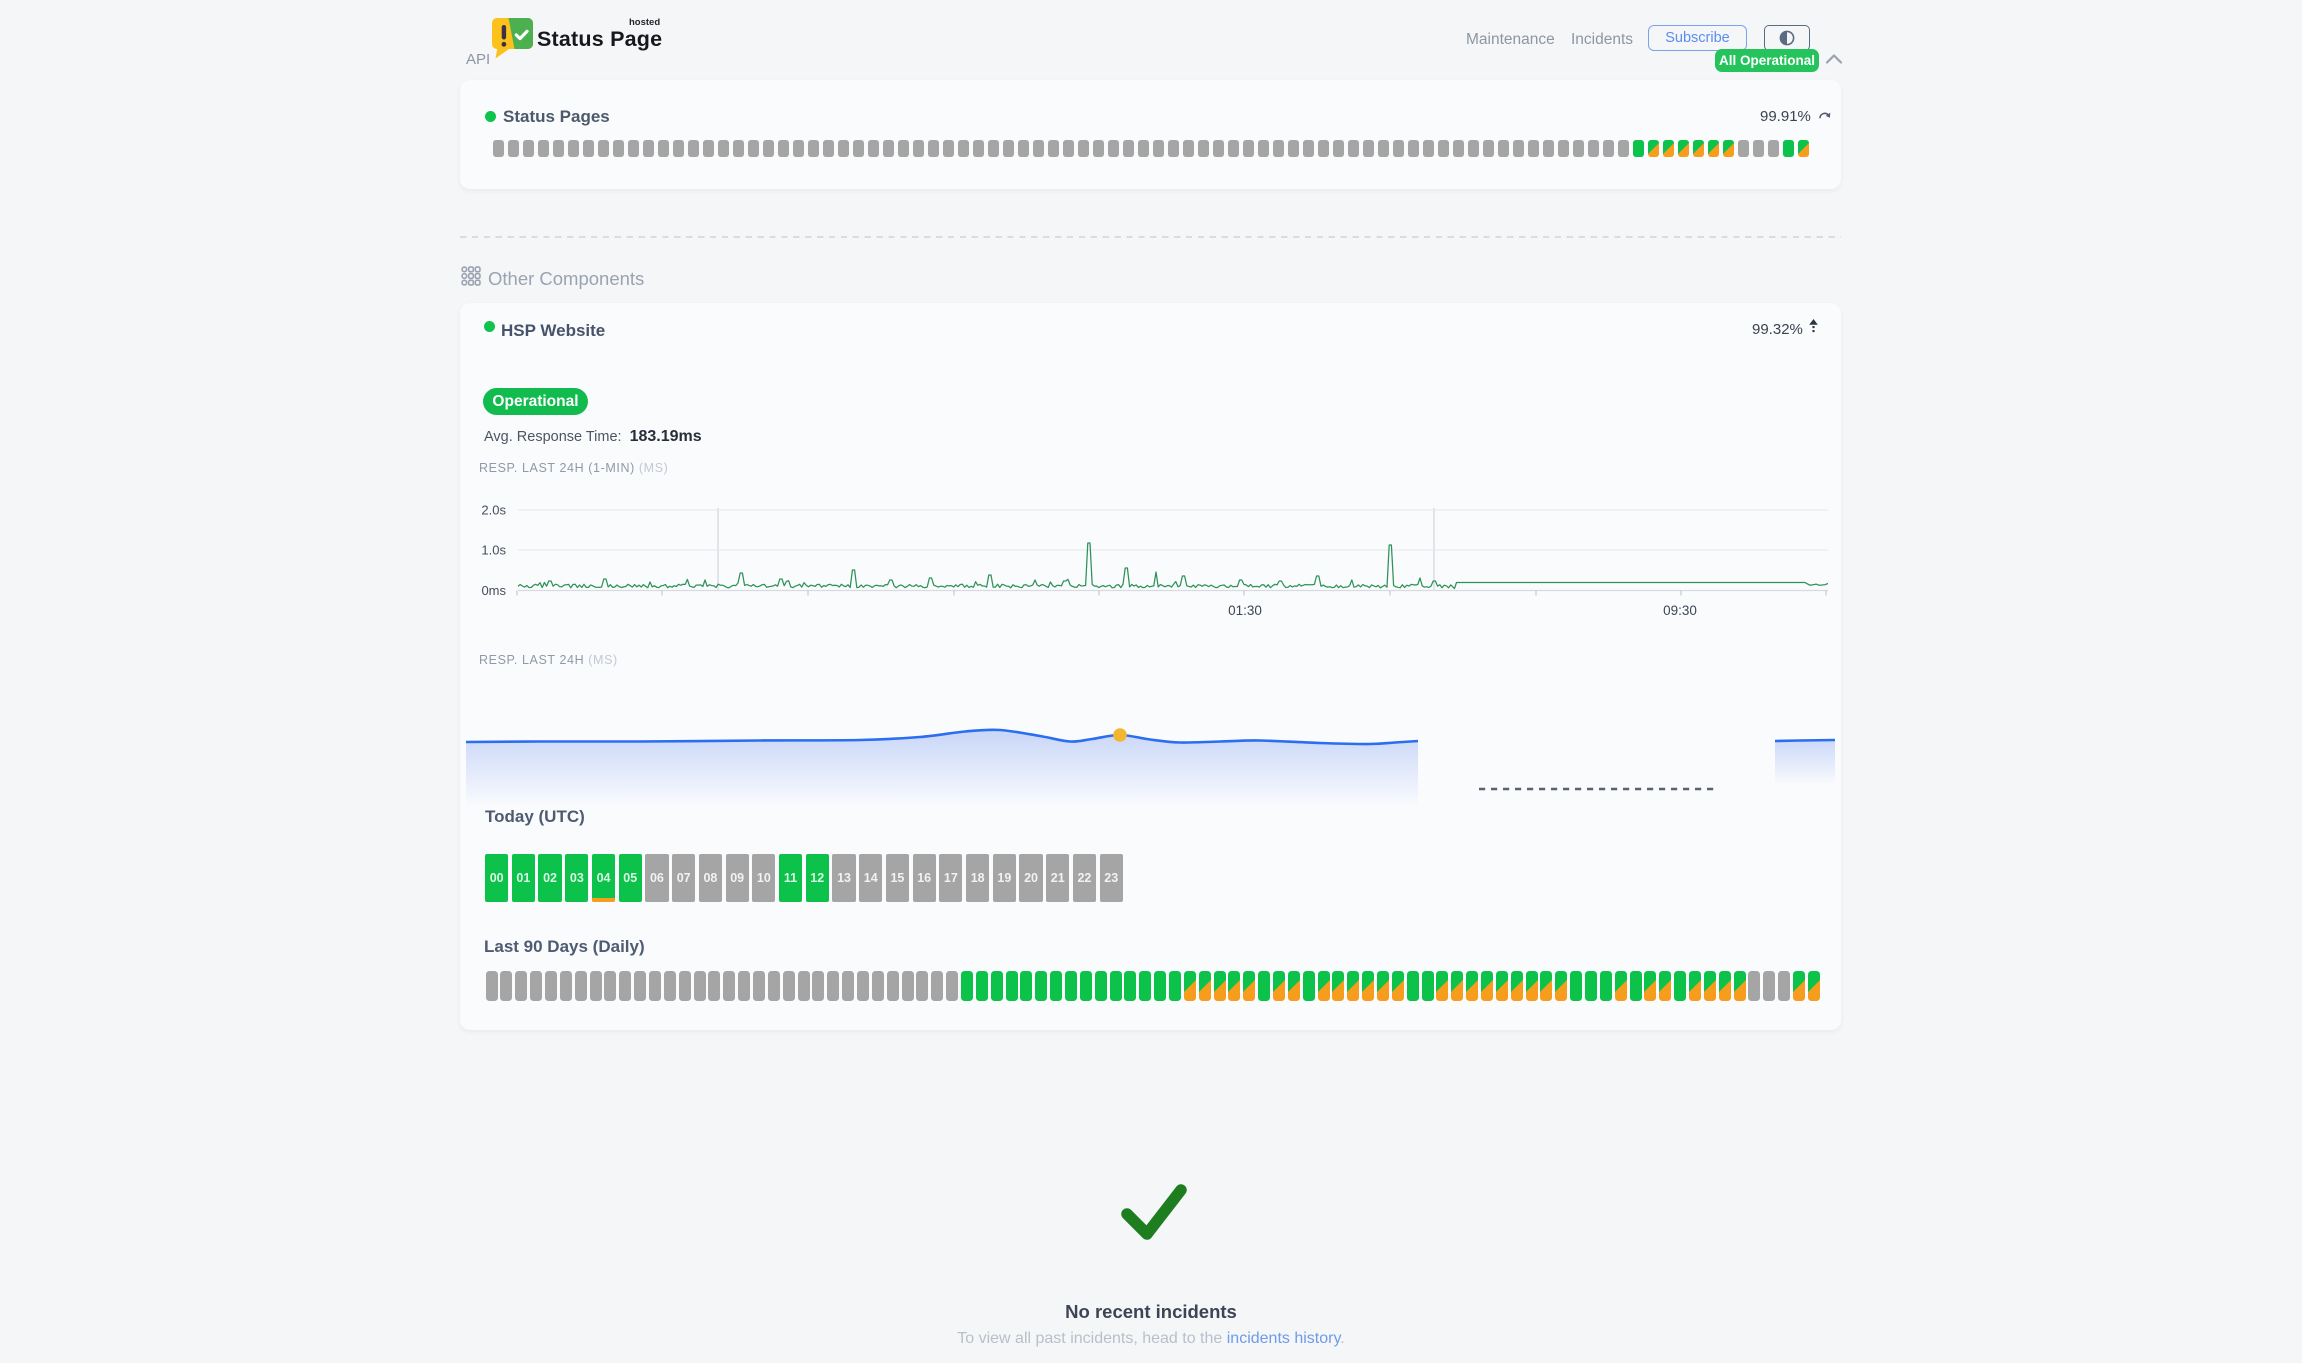 This screenshot has height=1363, width=2302. What do you see at coordinates (493, 590) in the screenshot?
I see `svg-text: 0ms` at bounding box center [493, 590].